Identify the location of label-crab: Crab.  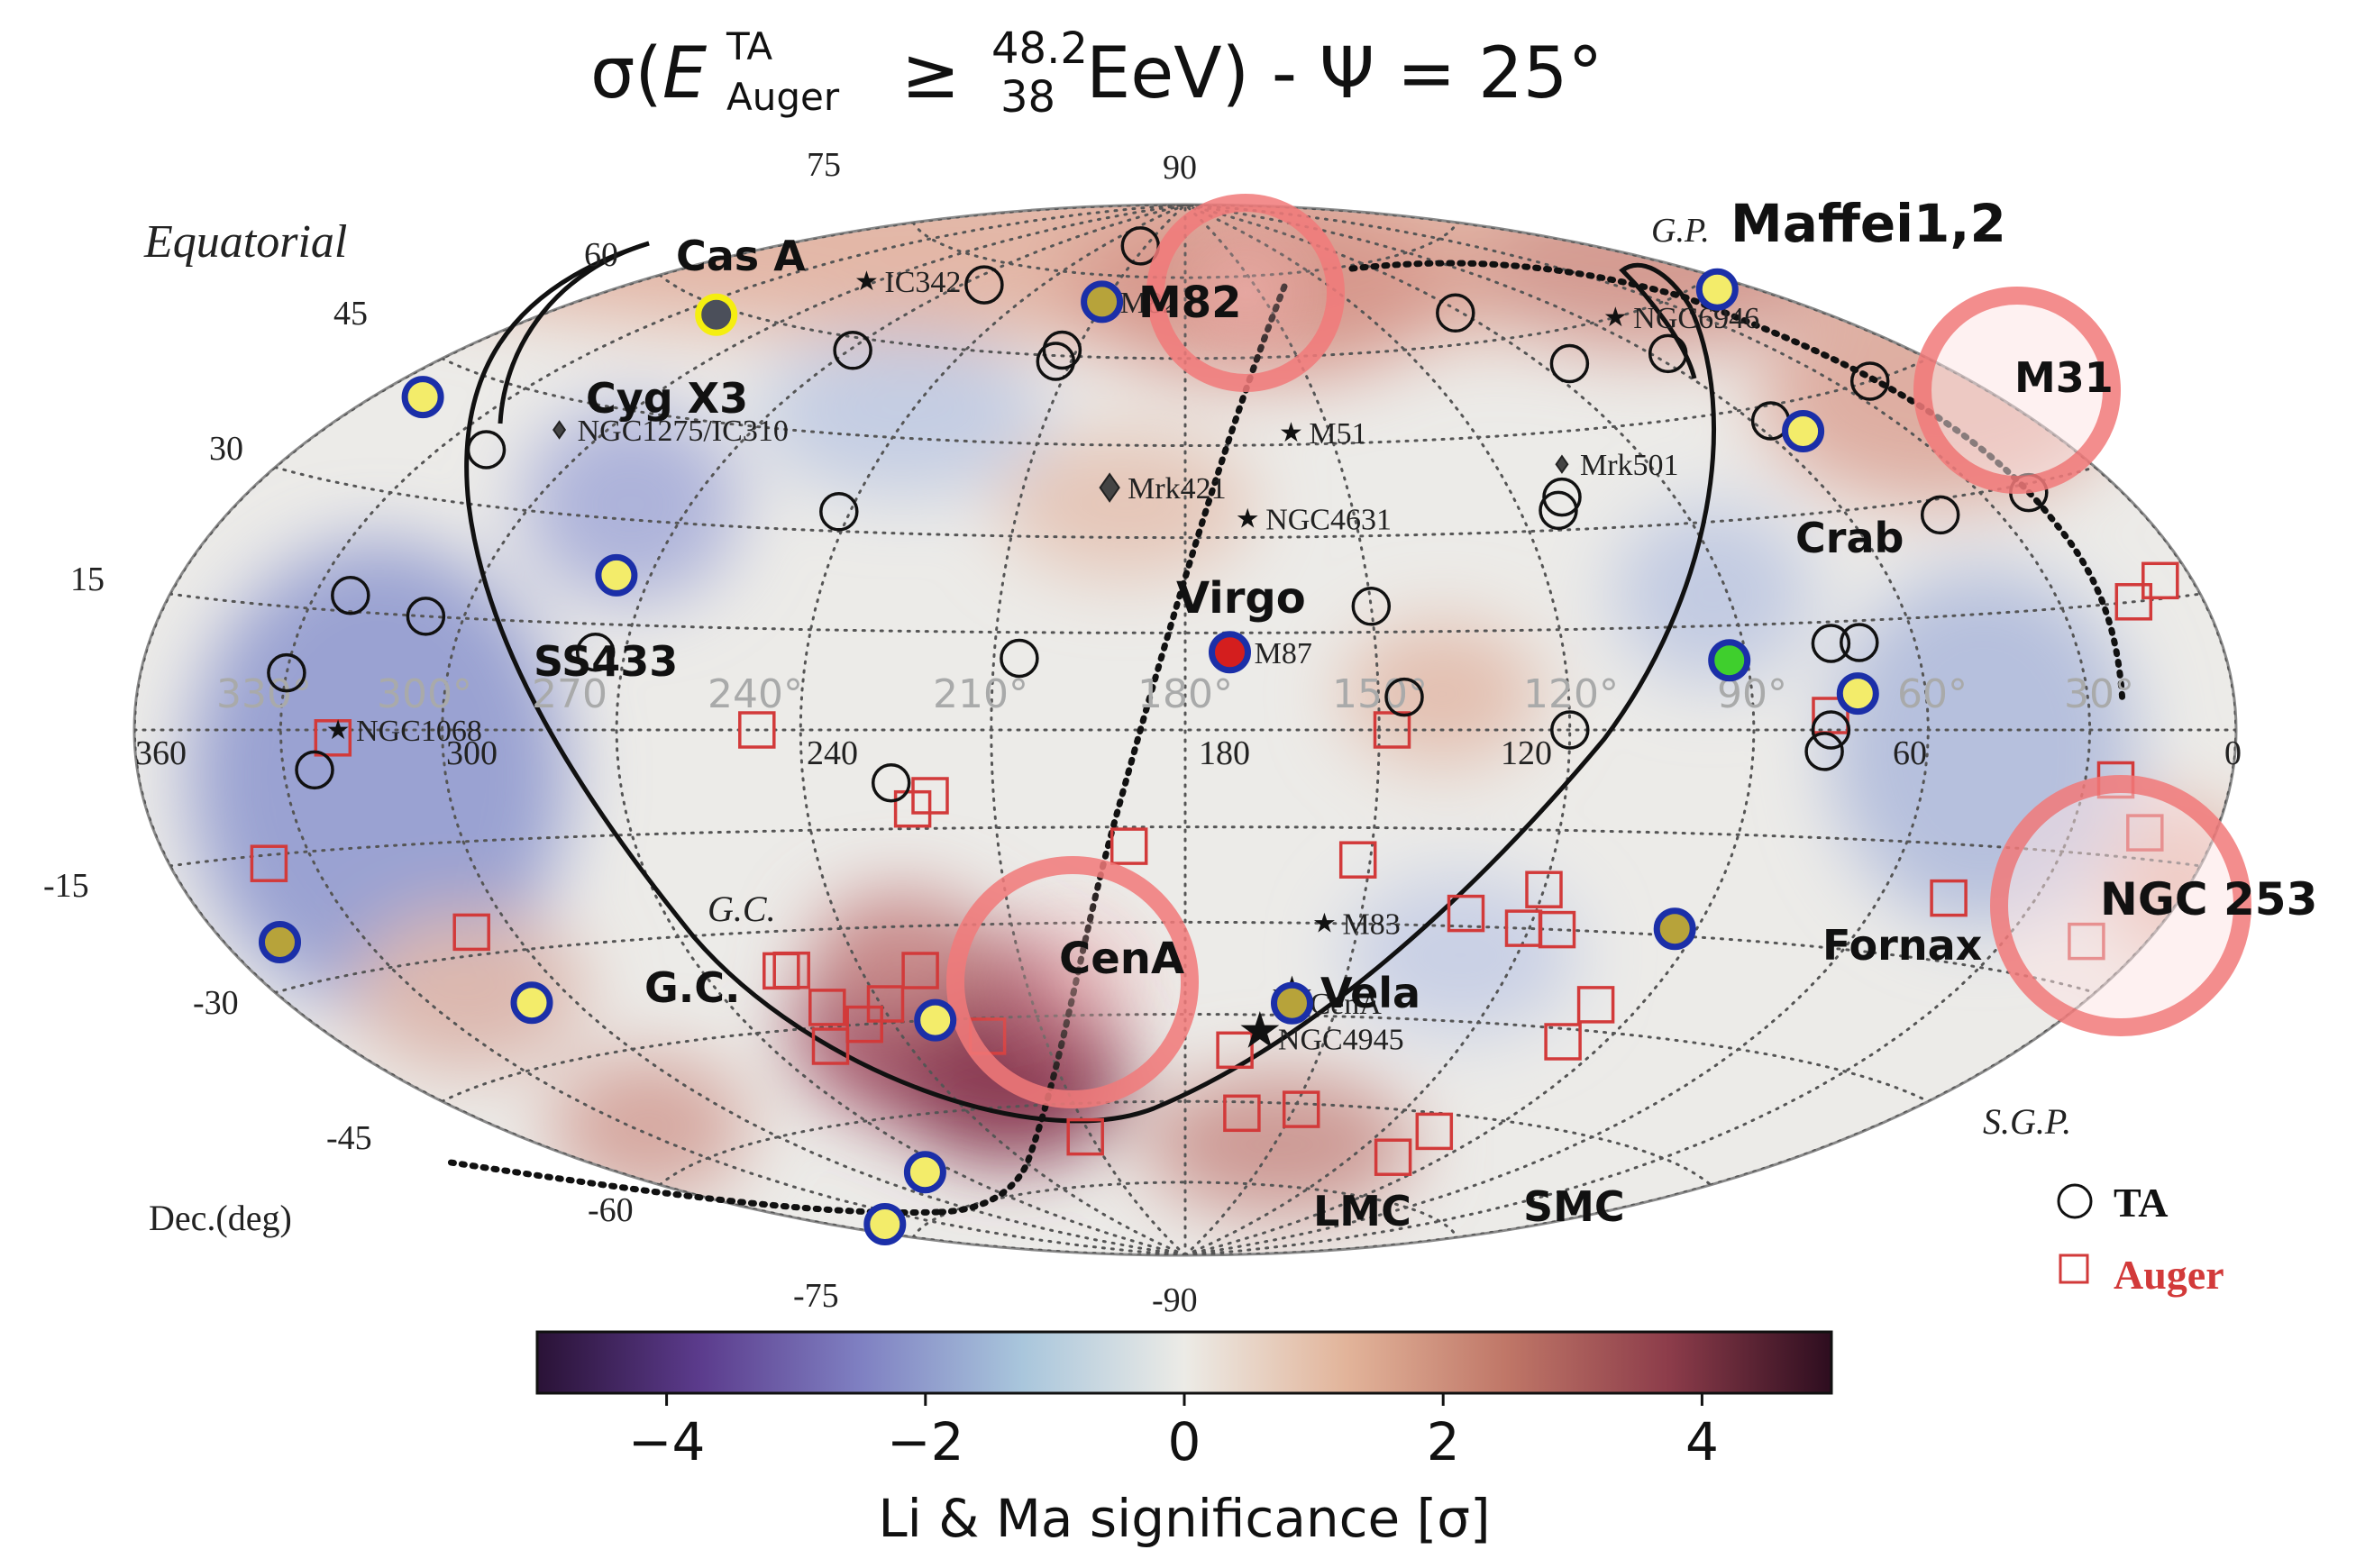
(1850, 538).